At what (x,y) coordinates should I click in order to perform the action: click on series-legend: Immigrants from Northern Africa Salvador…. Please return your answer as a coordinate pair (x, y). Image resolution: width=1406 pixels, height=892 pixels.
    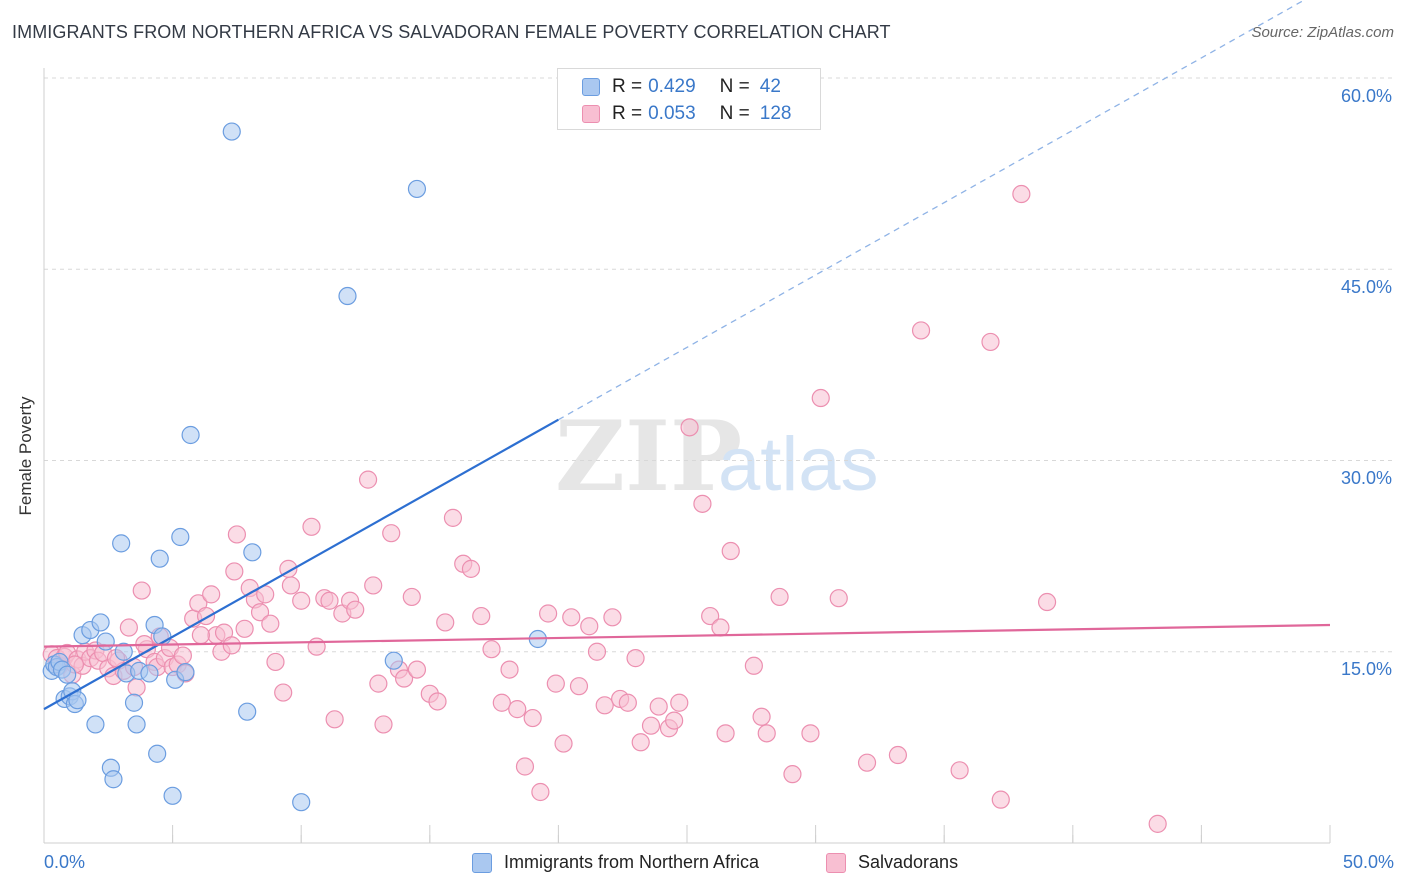
    Looking at the image, I should click on (703, 865).